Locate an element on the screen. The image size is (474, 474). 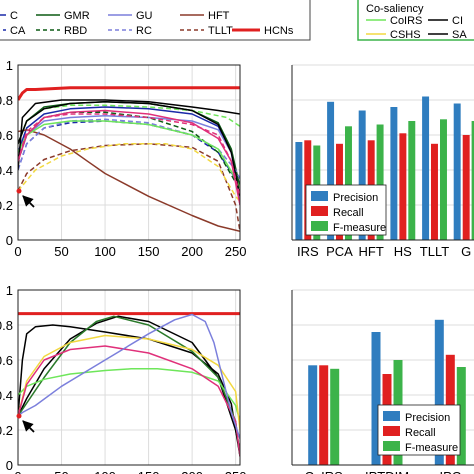
series-line-ci is located at coordinates (129, 135).